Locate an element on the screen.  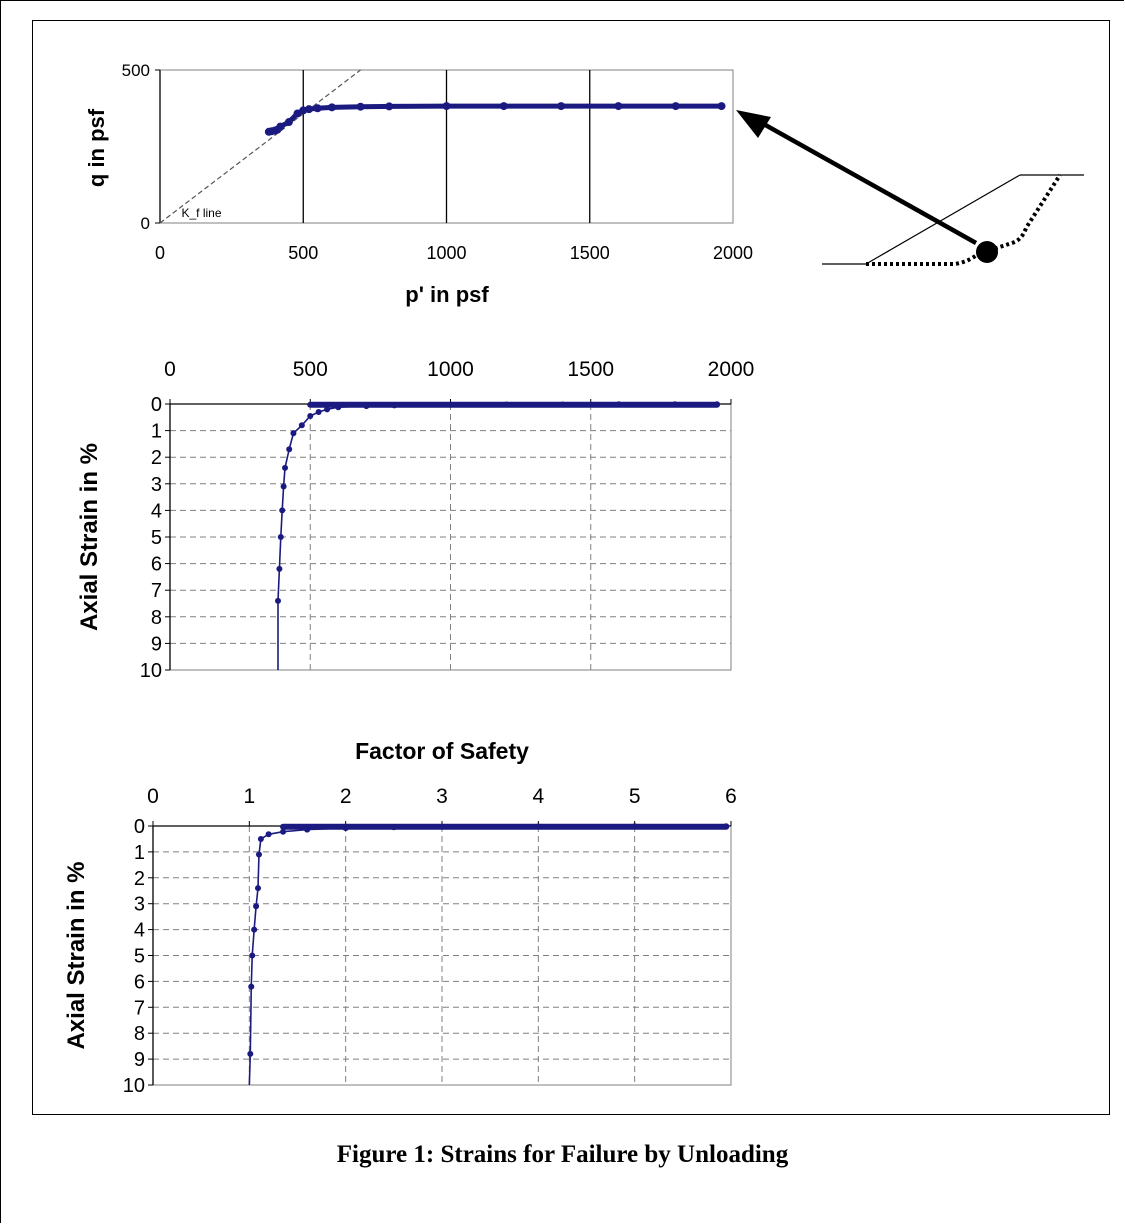
x-tick-label: 500 is located at coordinates (310, 369).